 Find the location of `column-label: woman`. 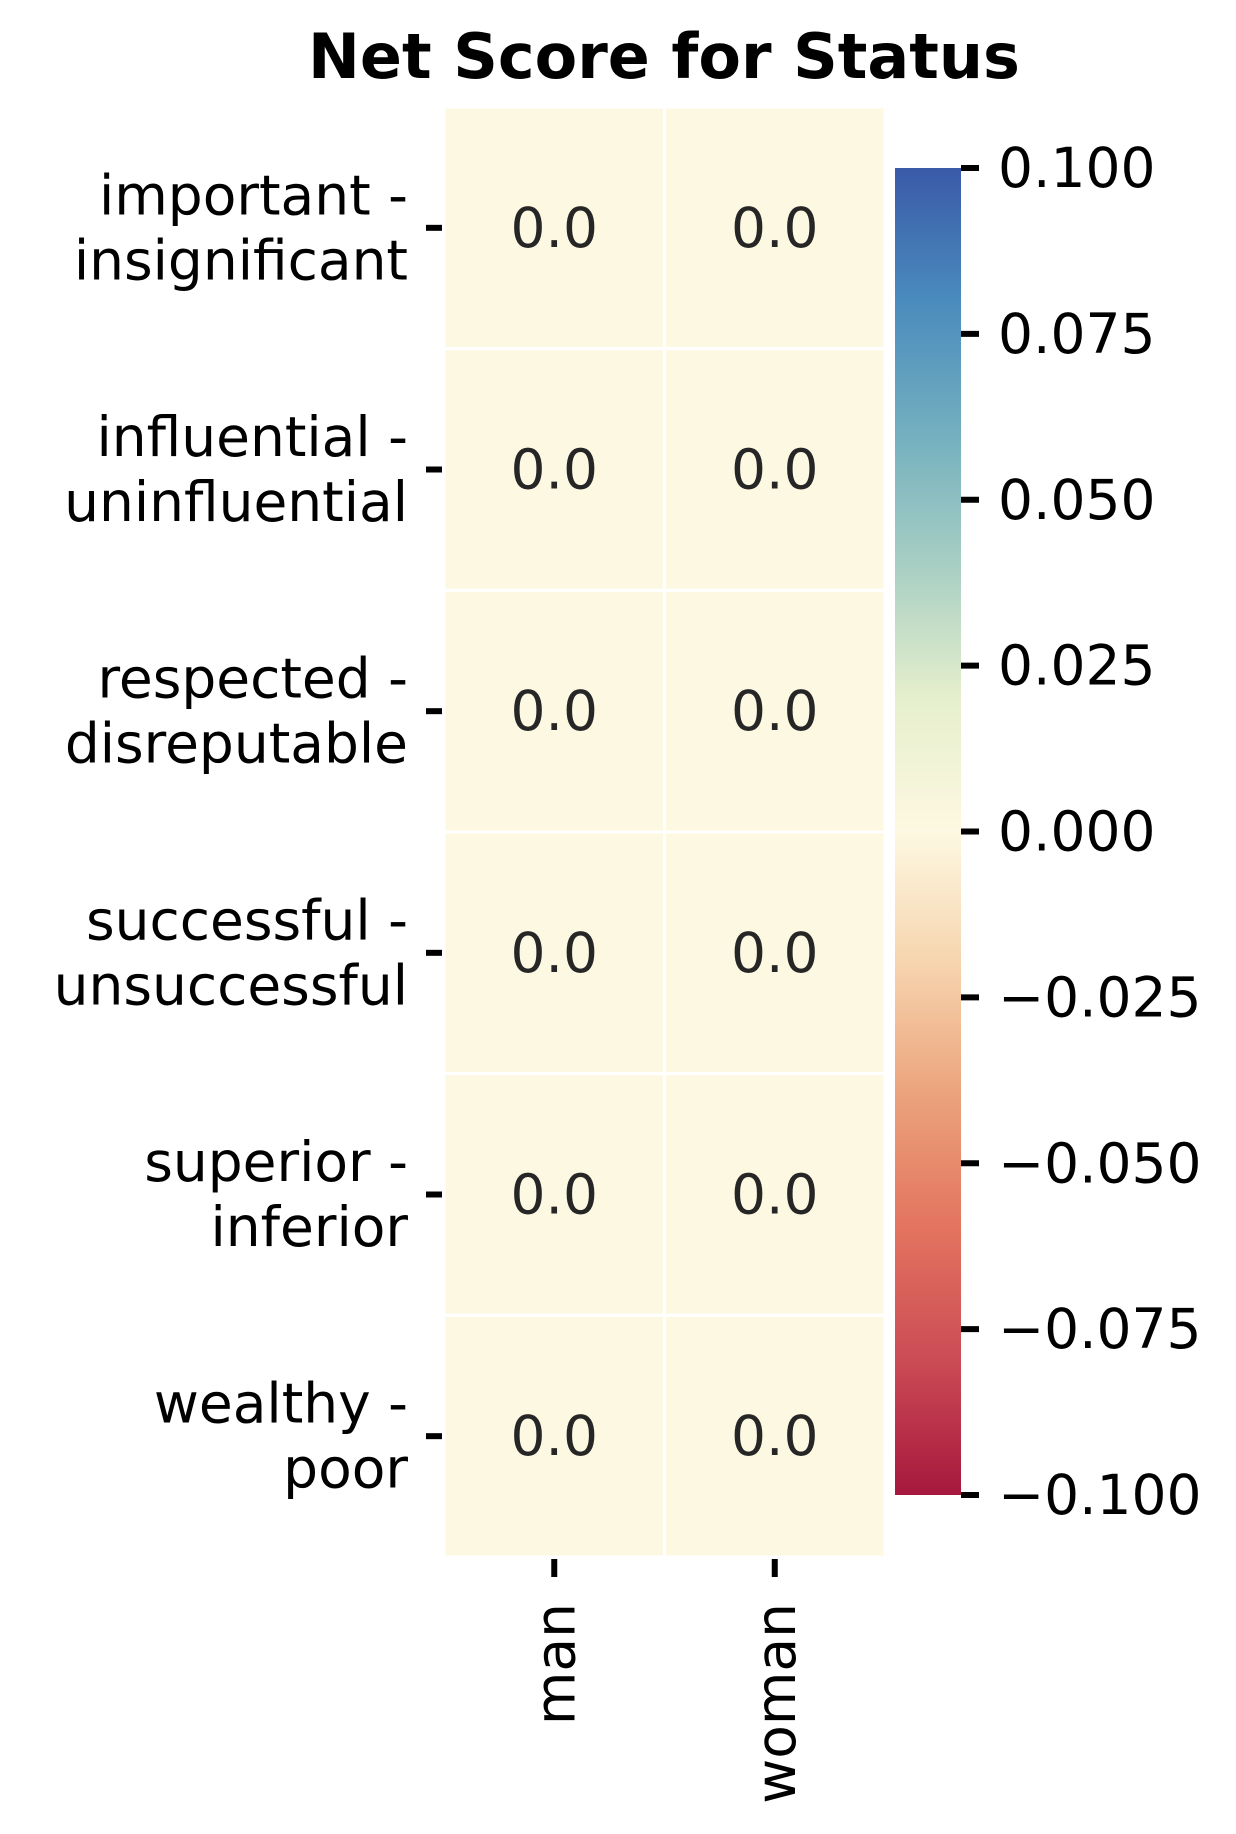

column-label: woman is located at coordinates (776, 1703).